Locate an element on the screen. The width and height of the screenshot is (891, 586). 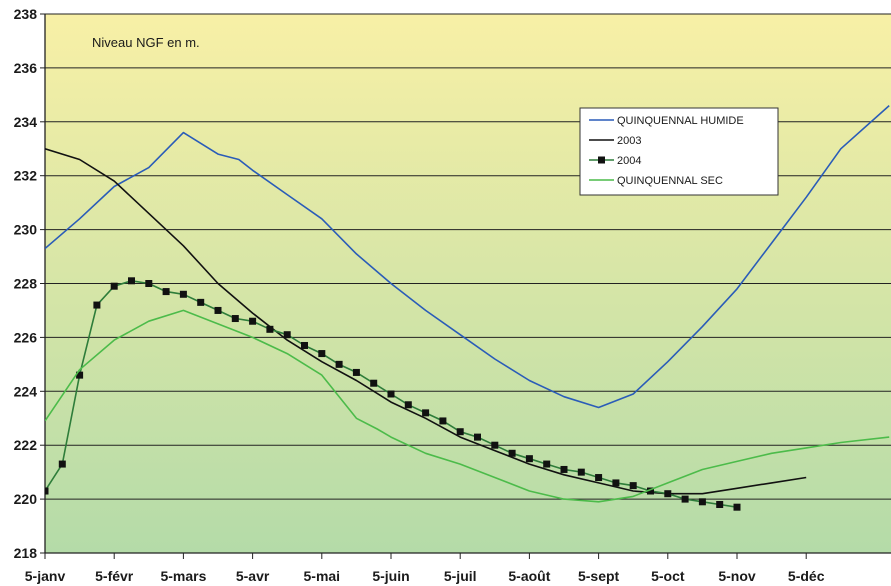
x-tick-label: 5-févr is located at coordinates (114, 576).